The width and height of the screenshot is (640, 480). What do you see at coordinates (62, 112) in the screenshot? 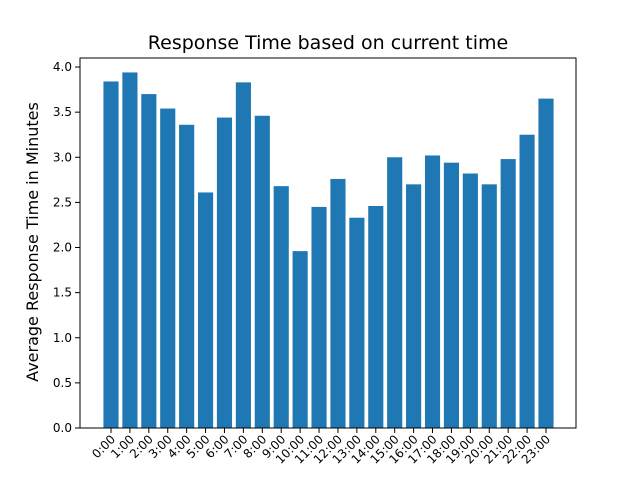
I see `y-tick-label: 3.5` at bounding box center [62, 112].